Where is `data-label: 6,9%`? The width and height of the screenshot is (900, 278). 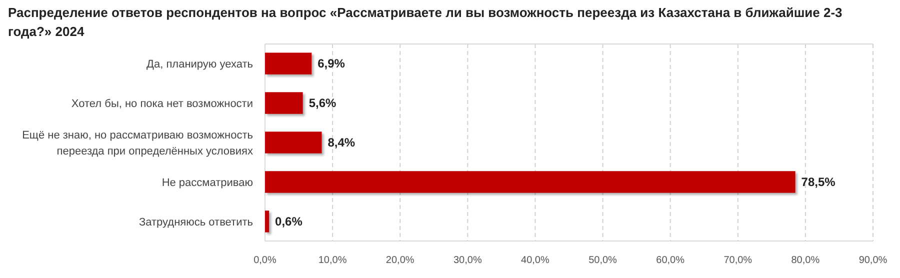 data-label: 6,9% is located at coordinates (332, 63).